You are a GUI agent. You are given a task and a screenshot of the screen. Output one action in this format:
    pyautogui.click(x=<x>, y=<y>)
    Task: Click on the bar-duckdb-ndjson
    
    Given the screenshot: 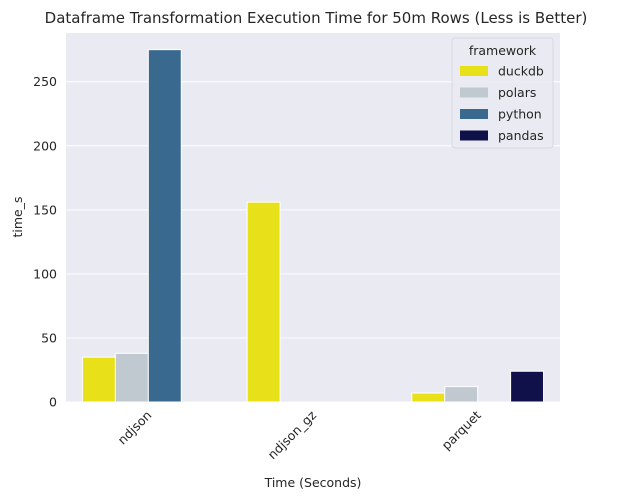 What is the action you would take?
    pyautogui.click(x=98, y=379)
    